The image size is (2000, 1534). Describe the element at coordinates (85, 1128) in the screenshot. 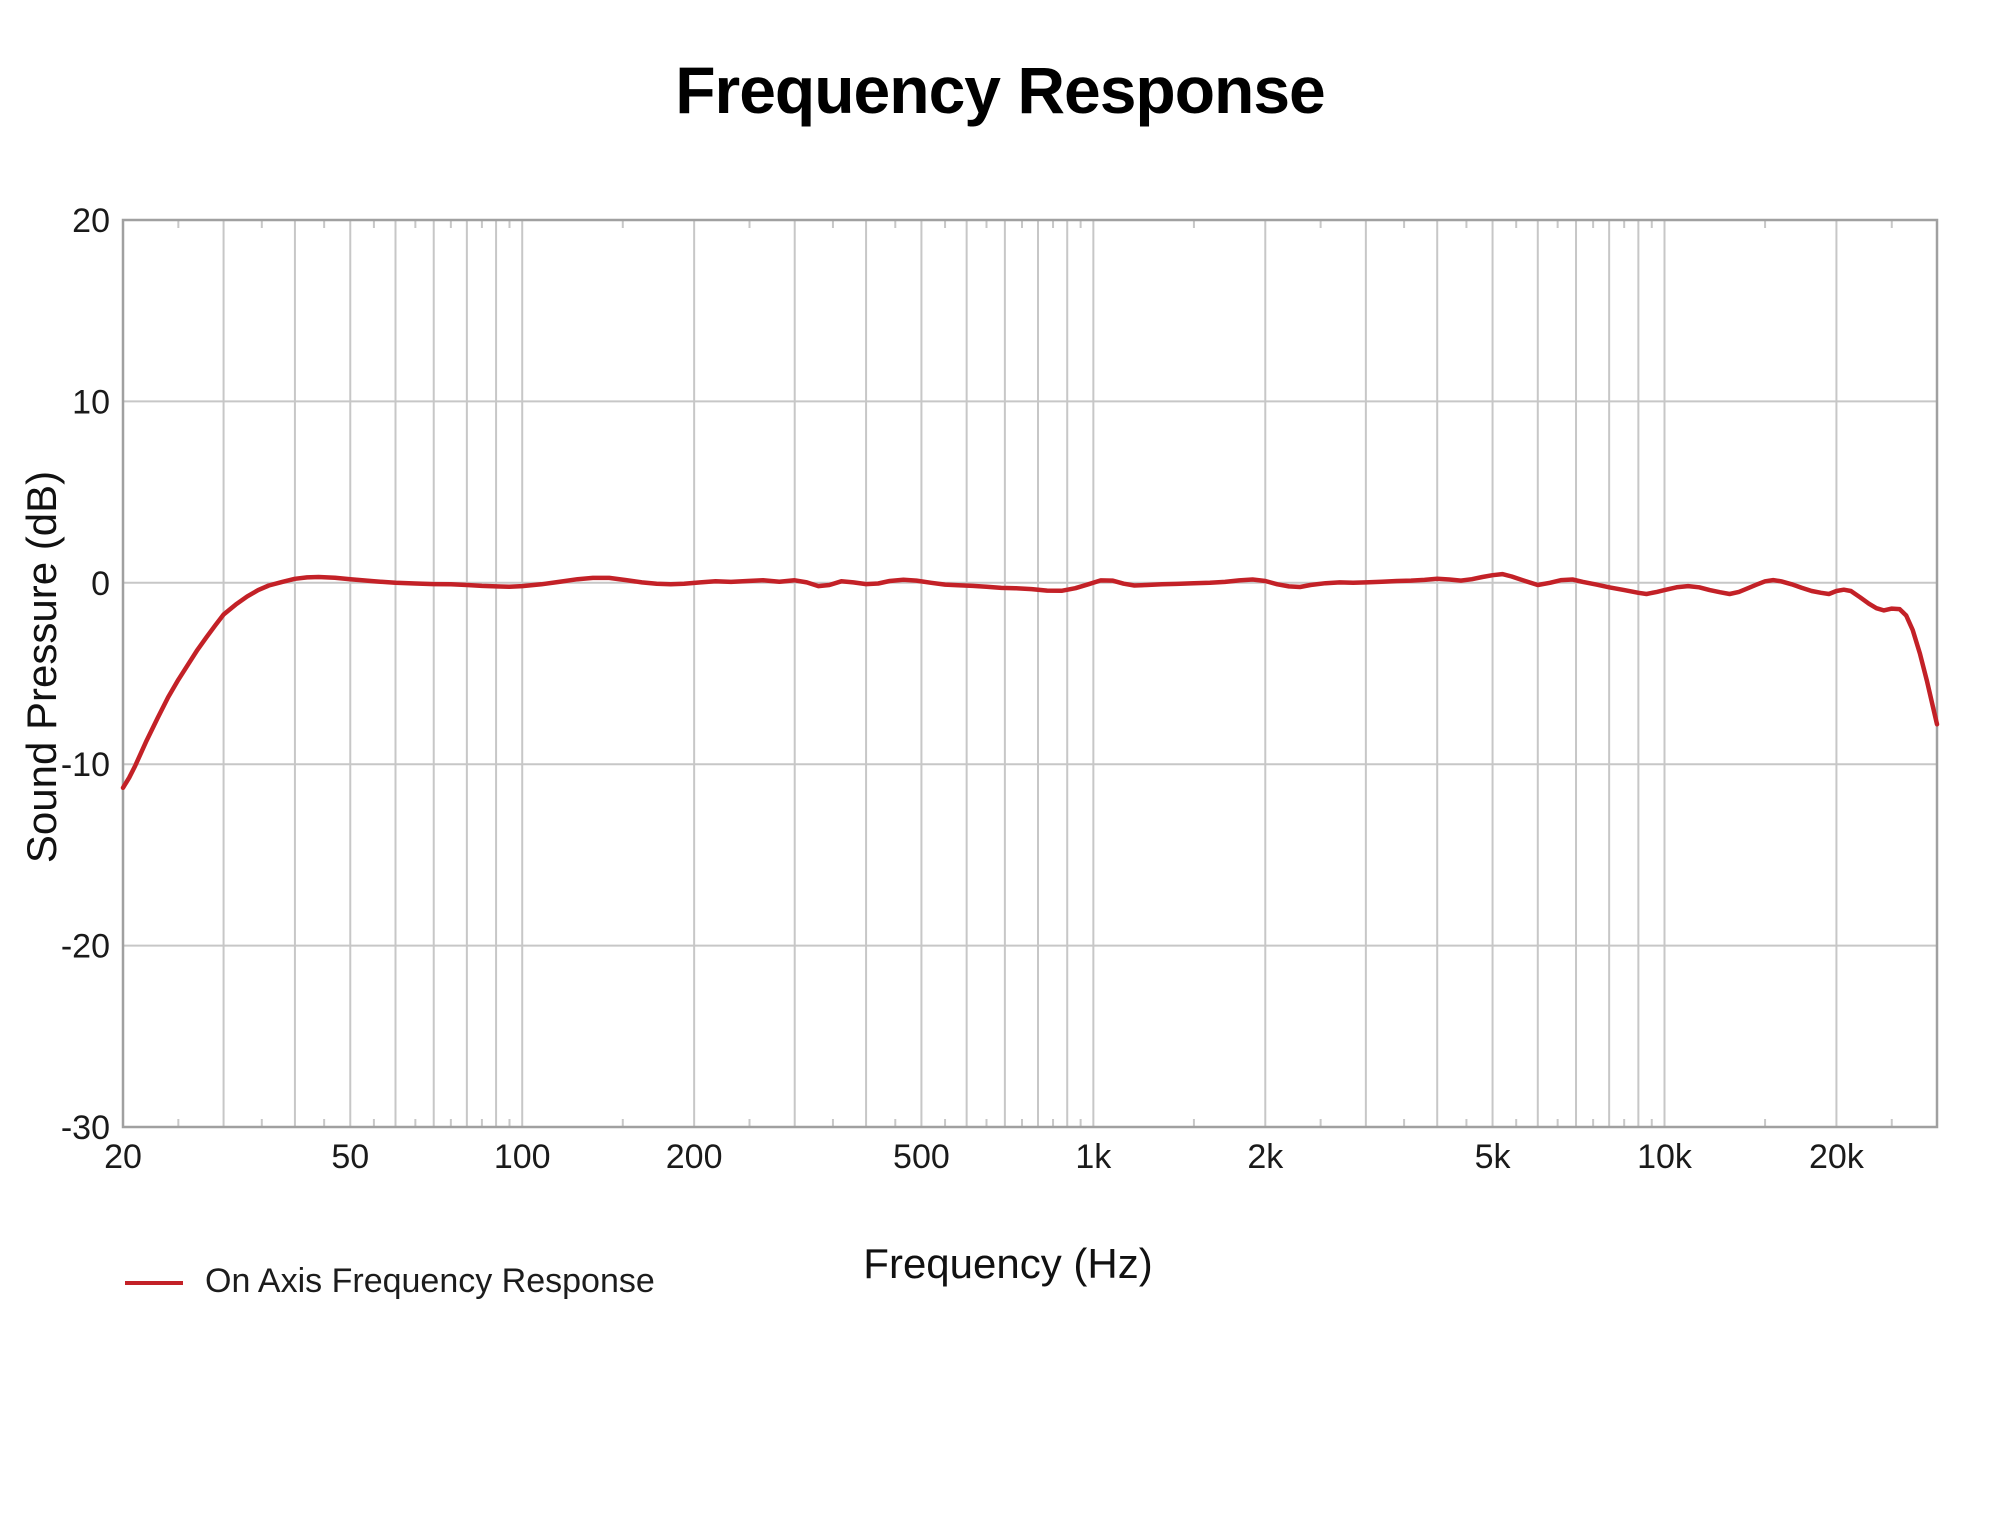

I see `y-tick-label: -30` at that location.